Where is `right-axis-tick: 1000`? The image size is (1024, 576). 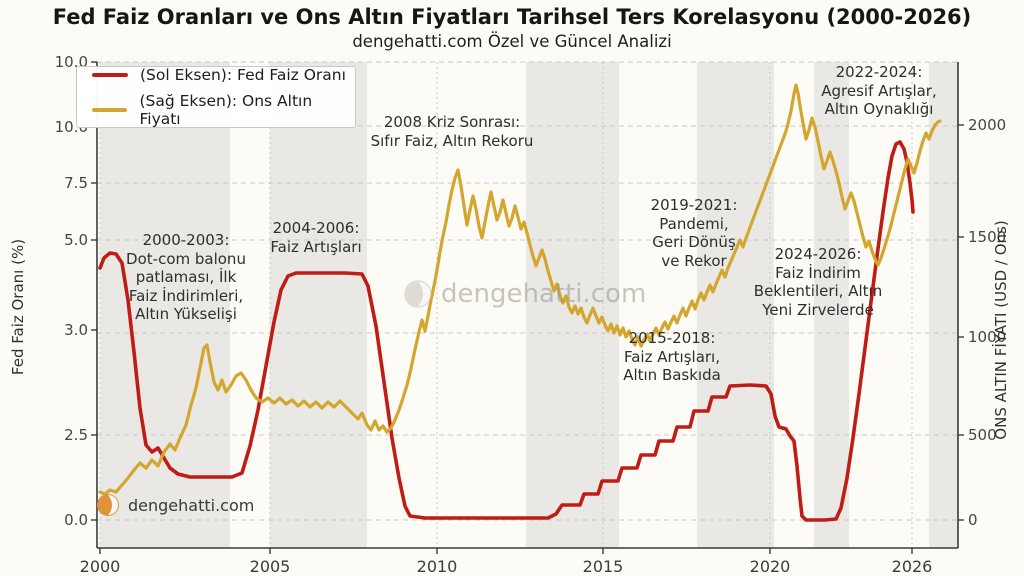
right-axis-tick: 1000 is located at coordinates (987, 337).